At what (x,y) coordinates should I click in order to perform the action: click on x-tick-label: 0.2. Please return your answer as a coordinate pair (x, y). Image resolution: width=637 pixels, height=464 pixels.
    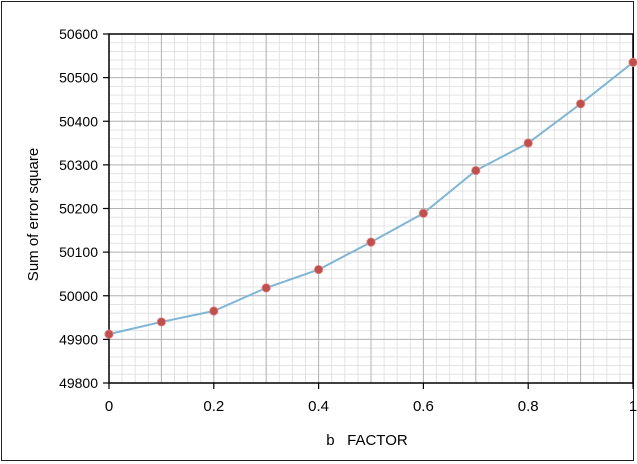
    Looking at the image, I should click on (213, 406).